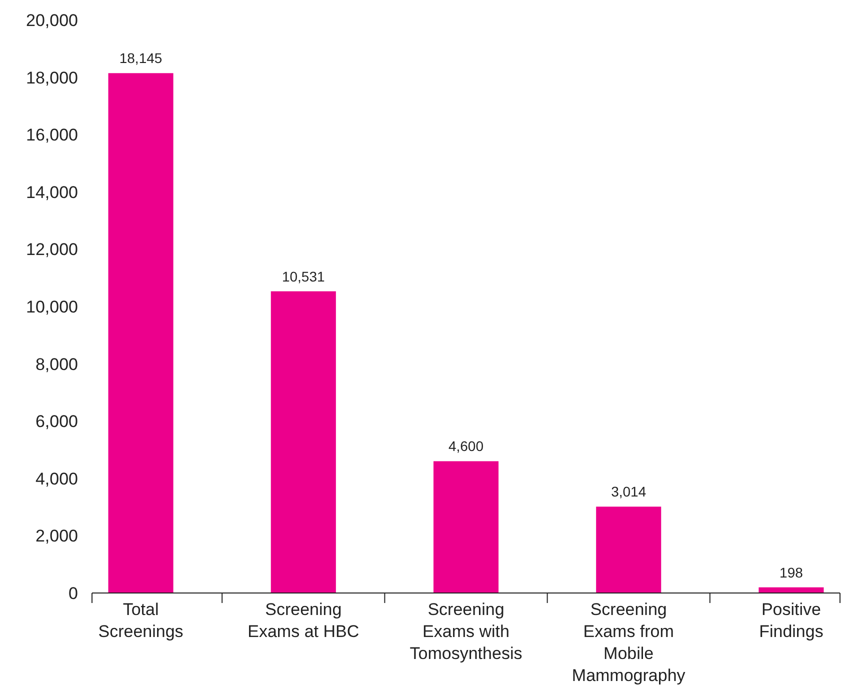 The image size is (849, 694). Describe the element at coordinates (56, 478) in the screenshot. I see `y-tick-label: 4,000` at that location.